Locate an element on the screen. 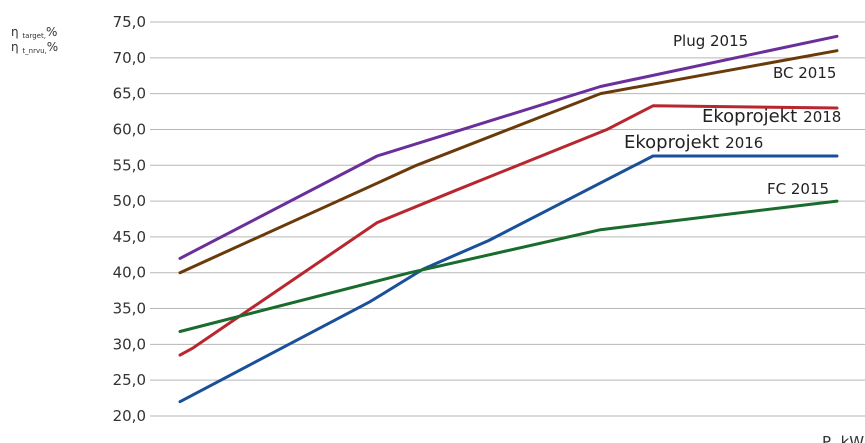  series-label-plug-2015: Plug 2015 is located at coordinates (710, 41).